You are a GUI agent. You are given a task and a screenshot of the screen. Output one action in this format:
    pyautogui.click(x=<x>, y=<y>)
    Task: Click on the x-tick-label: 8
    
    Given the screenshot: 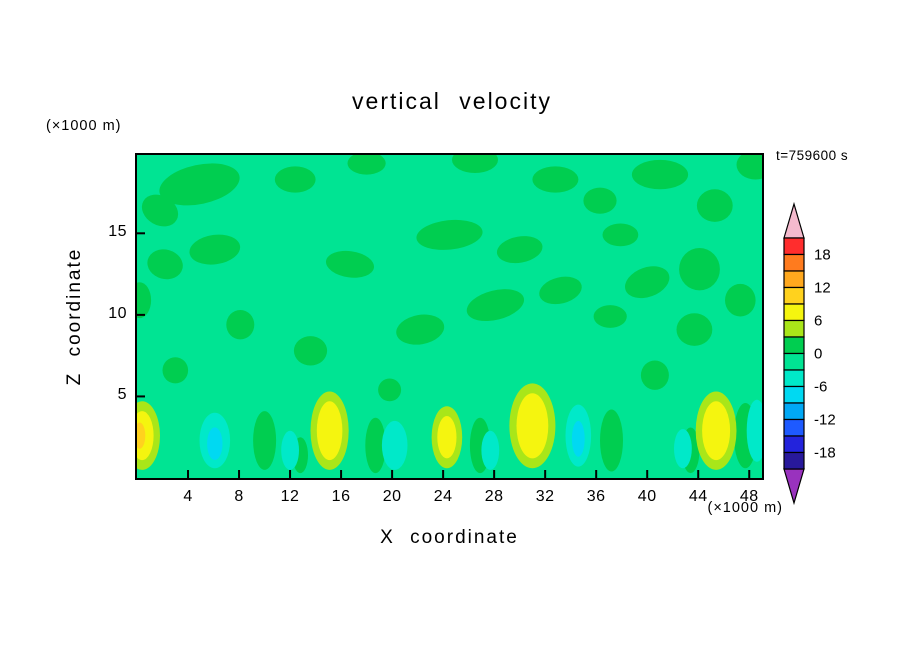 What is the action you would take?
    pyautogui.click(x=239, y=496)
    